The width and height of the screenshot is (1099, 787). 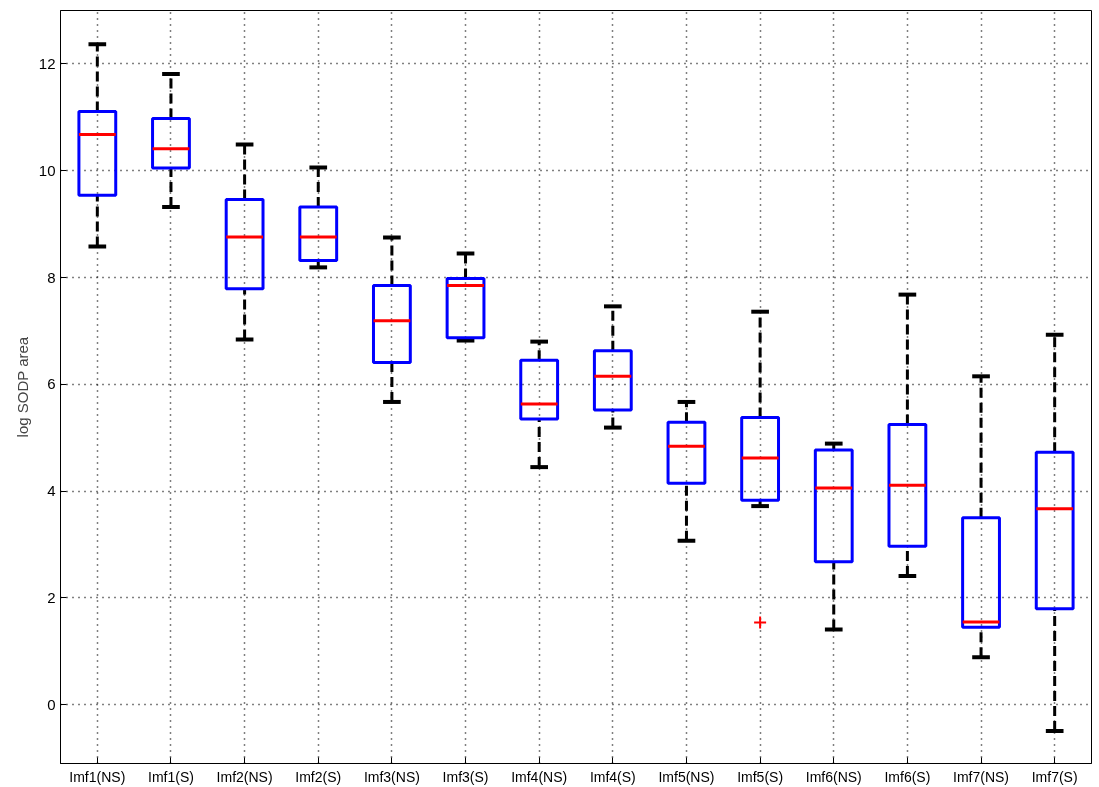 I want to click on x-tick-label: Imf6(NS), so click(x=833, y=776).